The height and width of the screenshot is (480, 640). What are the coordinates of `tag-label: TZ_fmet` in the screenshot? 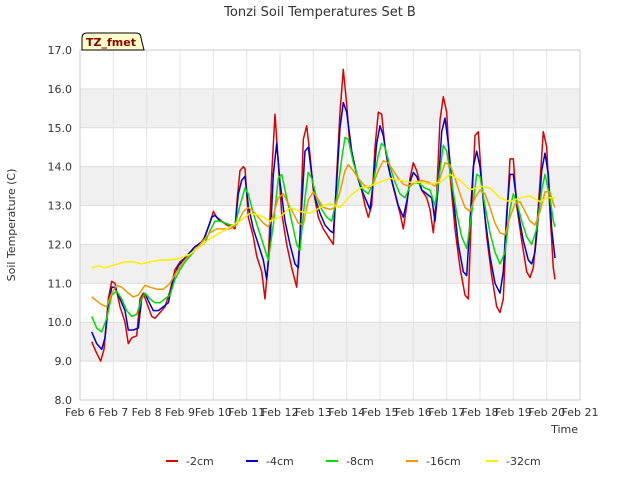 It's located at (111, 42).